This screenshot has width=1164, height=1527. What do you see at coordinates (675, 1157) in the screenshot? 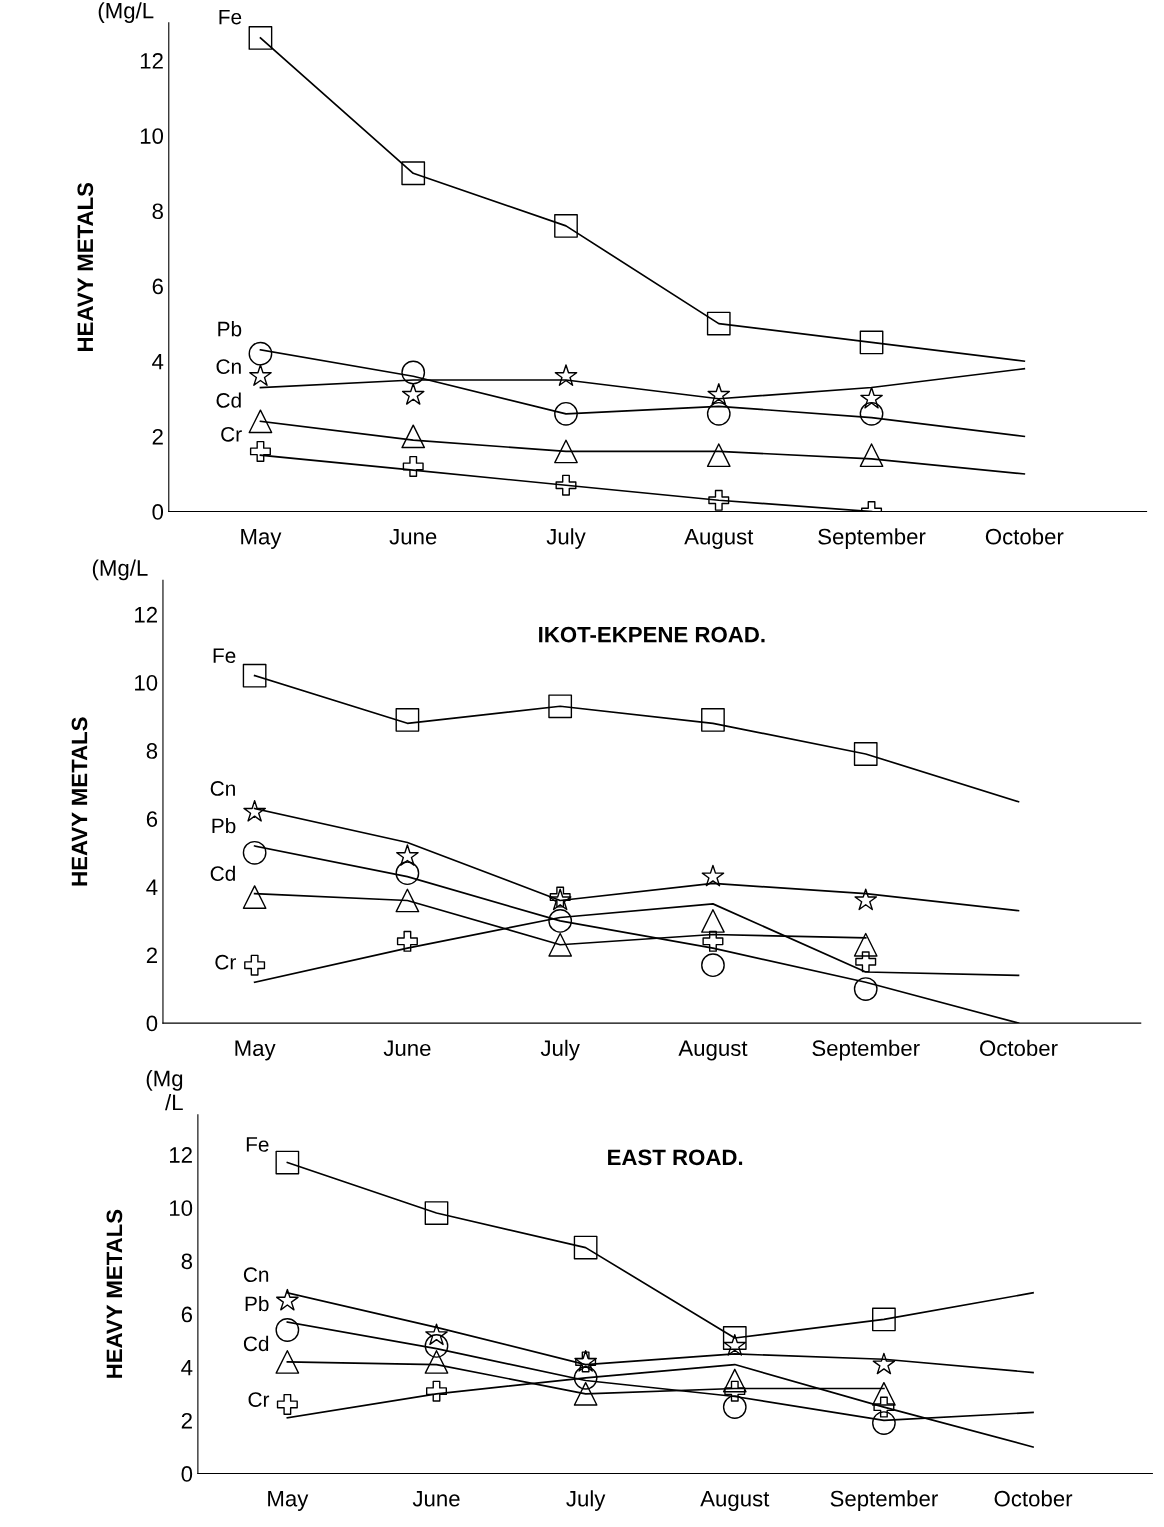
I see `text: EAST ROAD.` at bounding box center [675, 1157].